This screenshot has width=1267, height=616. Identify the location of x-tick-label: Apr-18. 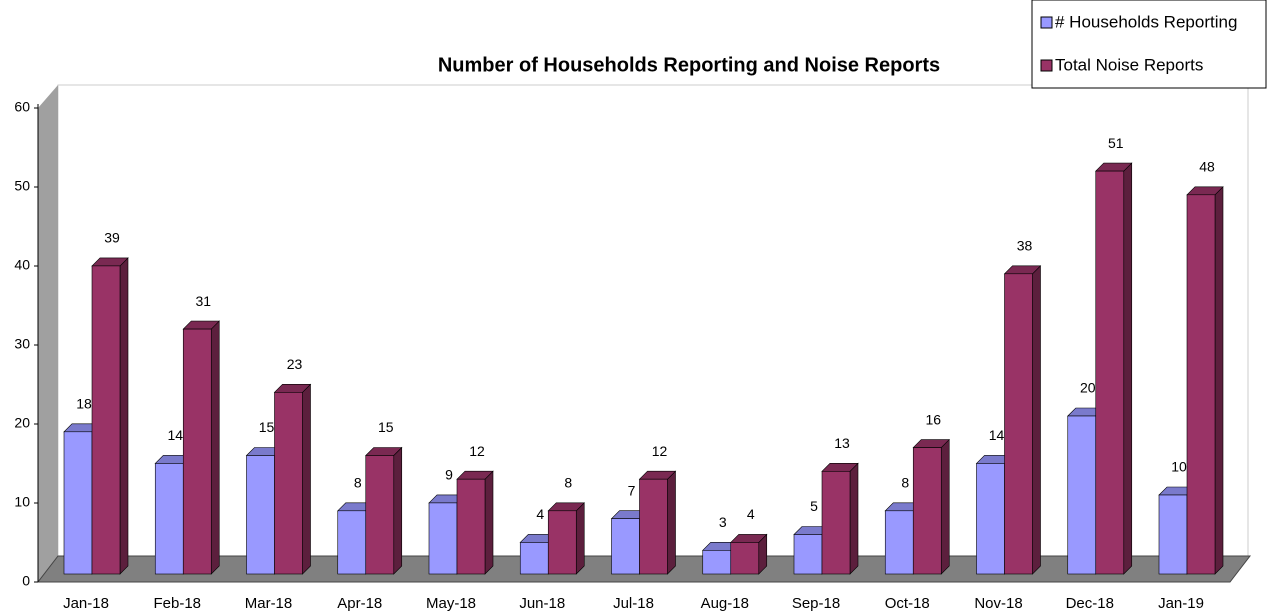
(359, 603).